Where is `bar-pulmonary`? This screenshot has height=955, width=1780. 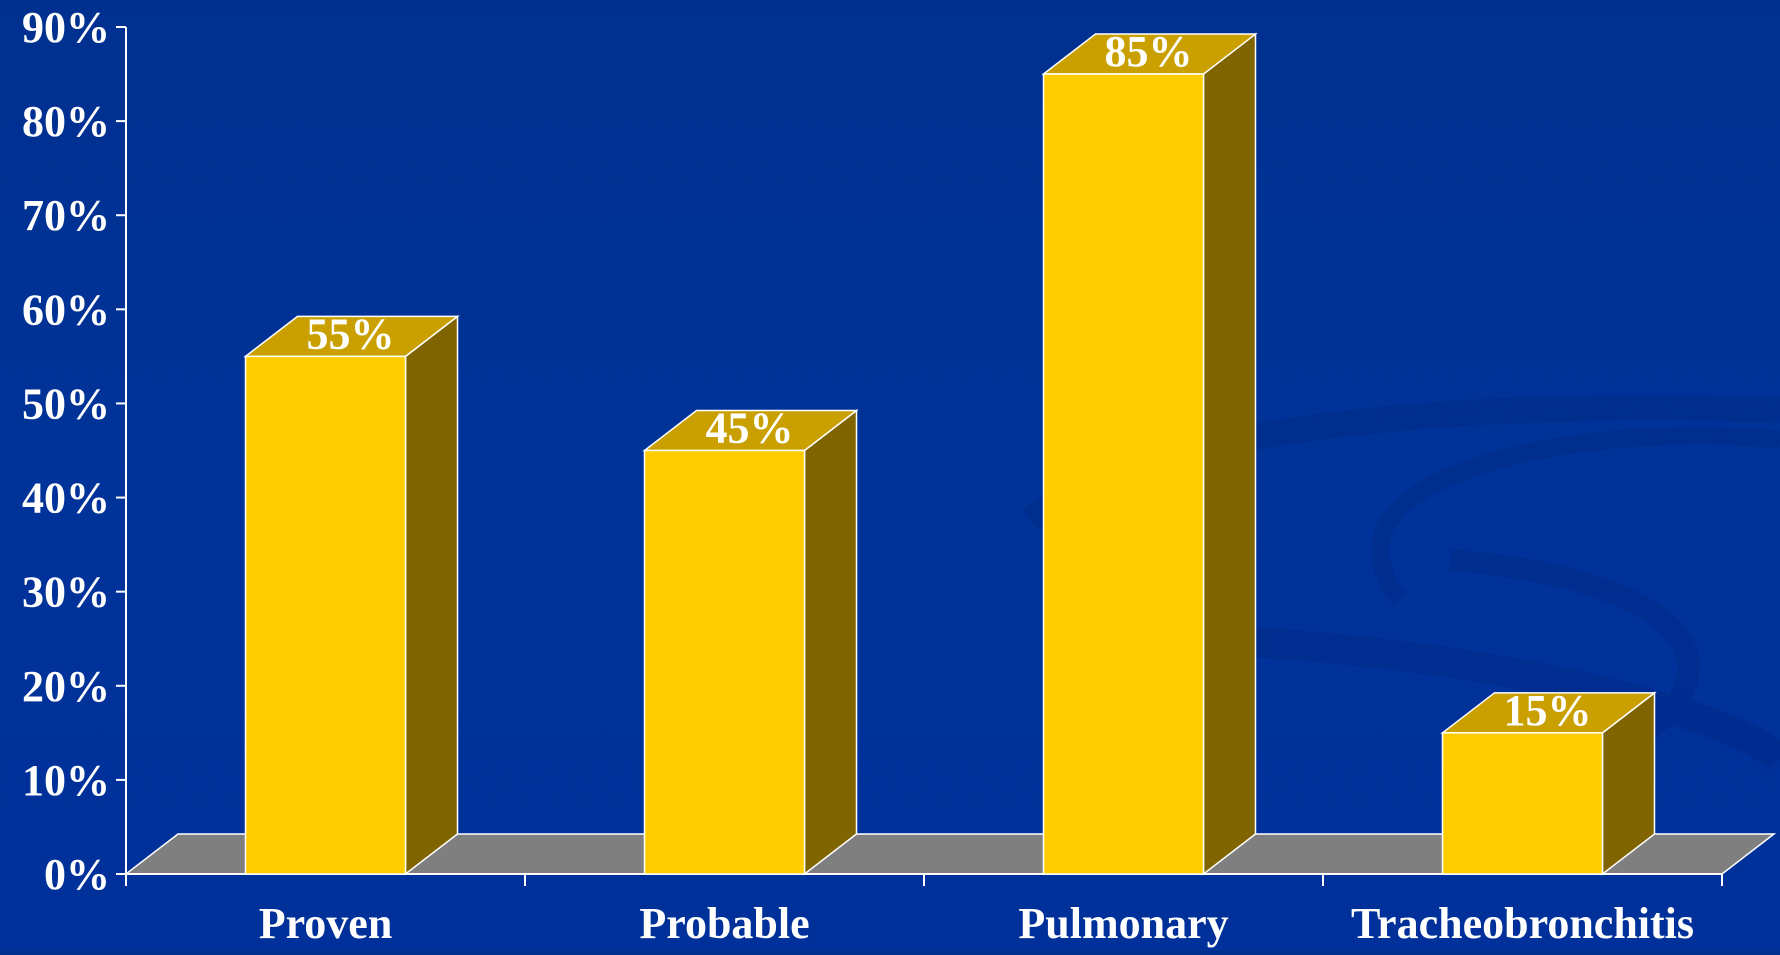
bar-pulmonary is located at coordinates (1149, 454).